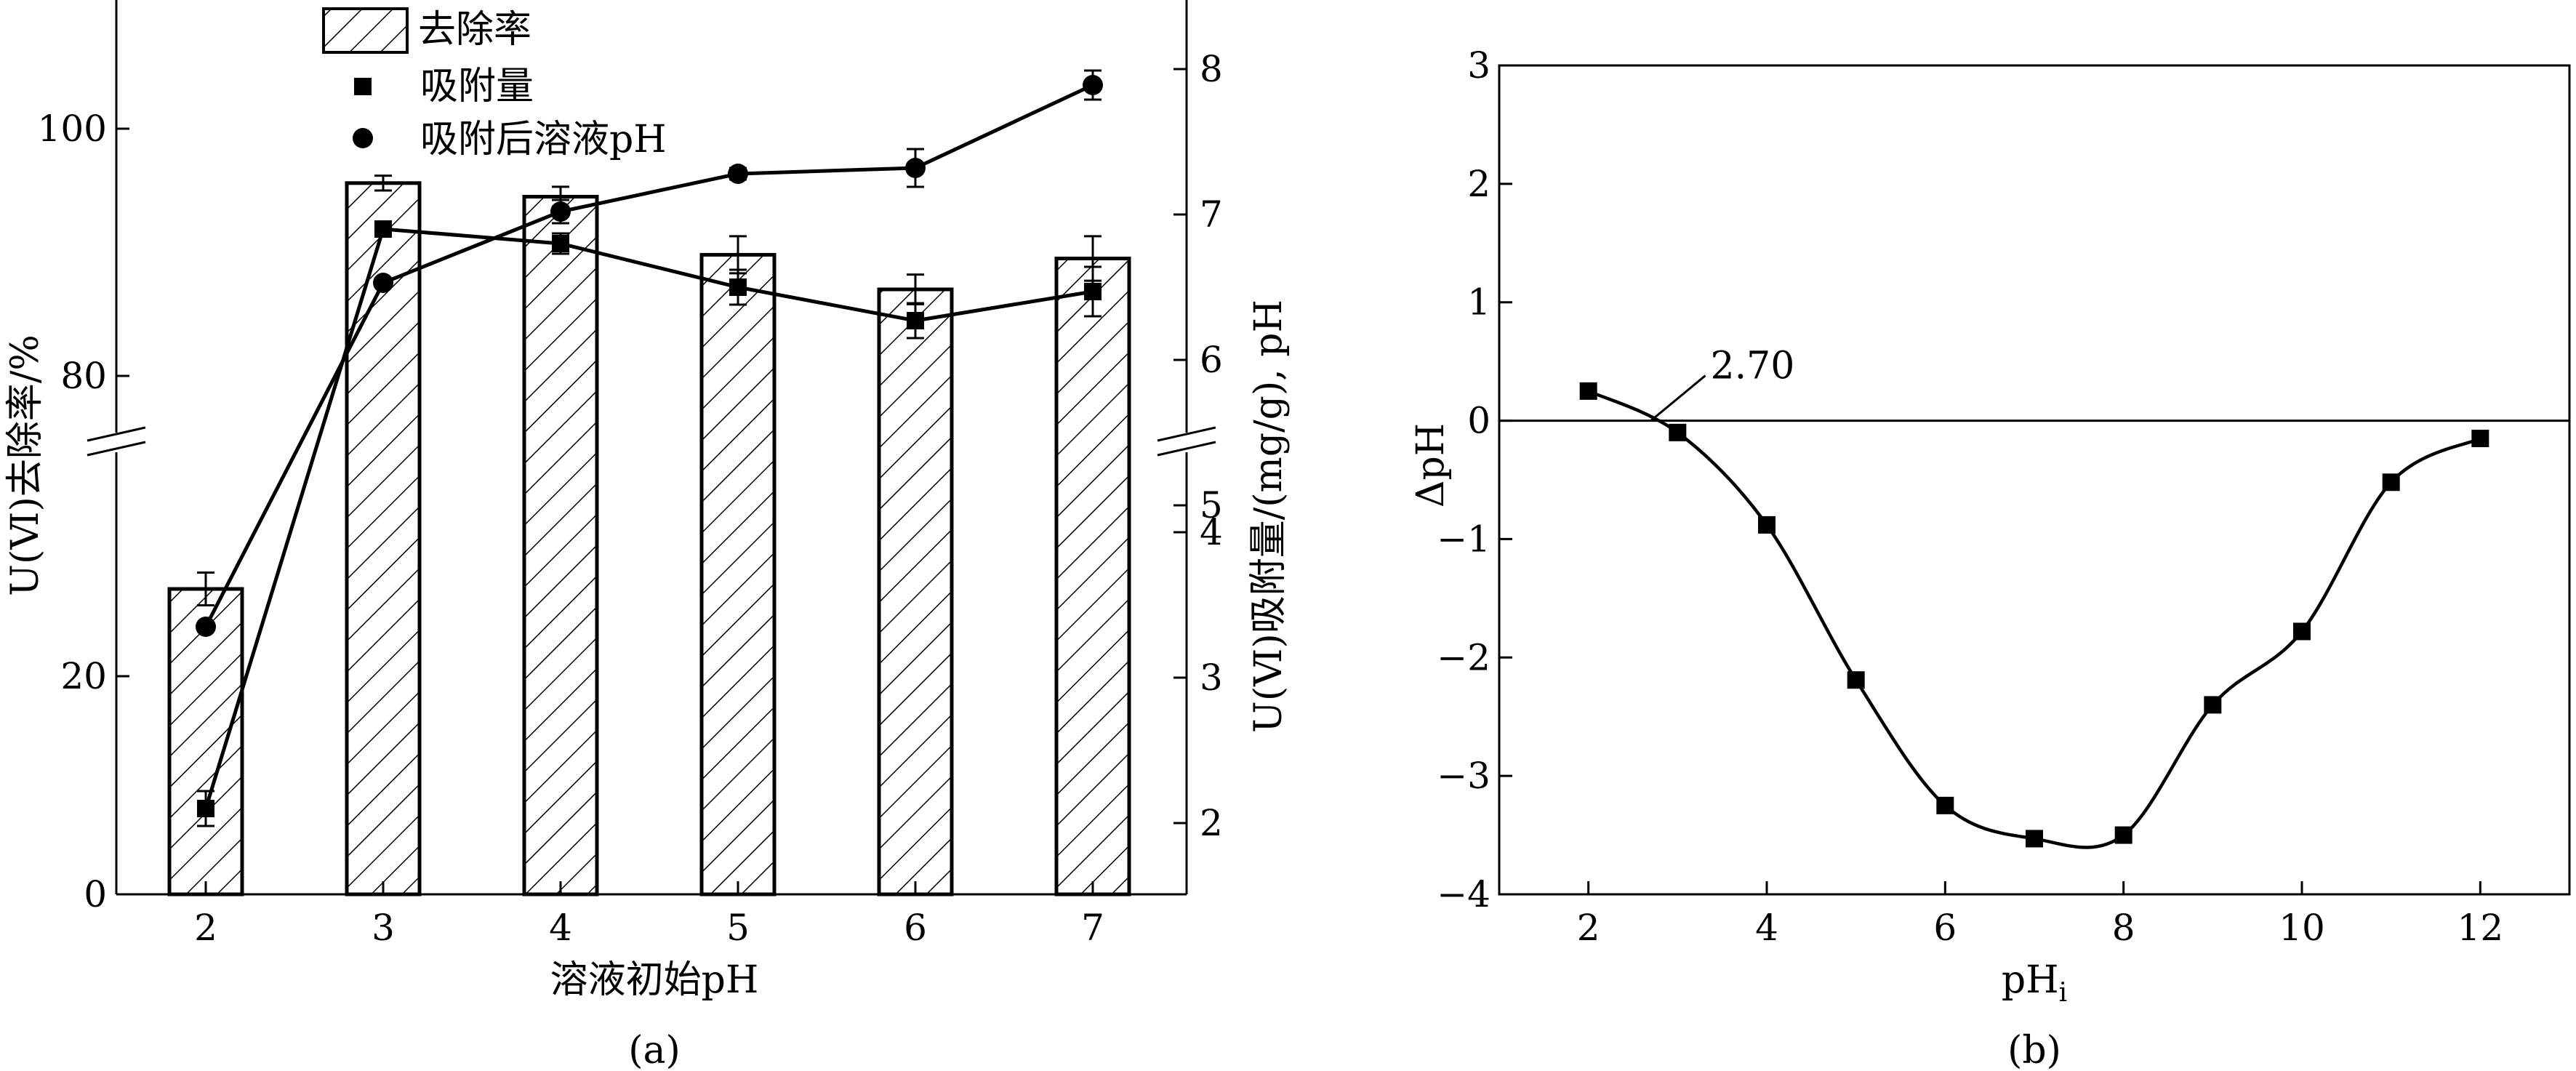 The height and width of the screenshot is (1071, 2576). What do you see at coordinates (1753, 366) in the screenshot?
I see `annotation-label: 2.70` at bounding box center [1753, 366].